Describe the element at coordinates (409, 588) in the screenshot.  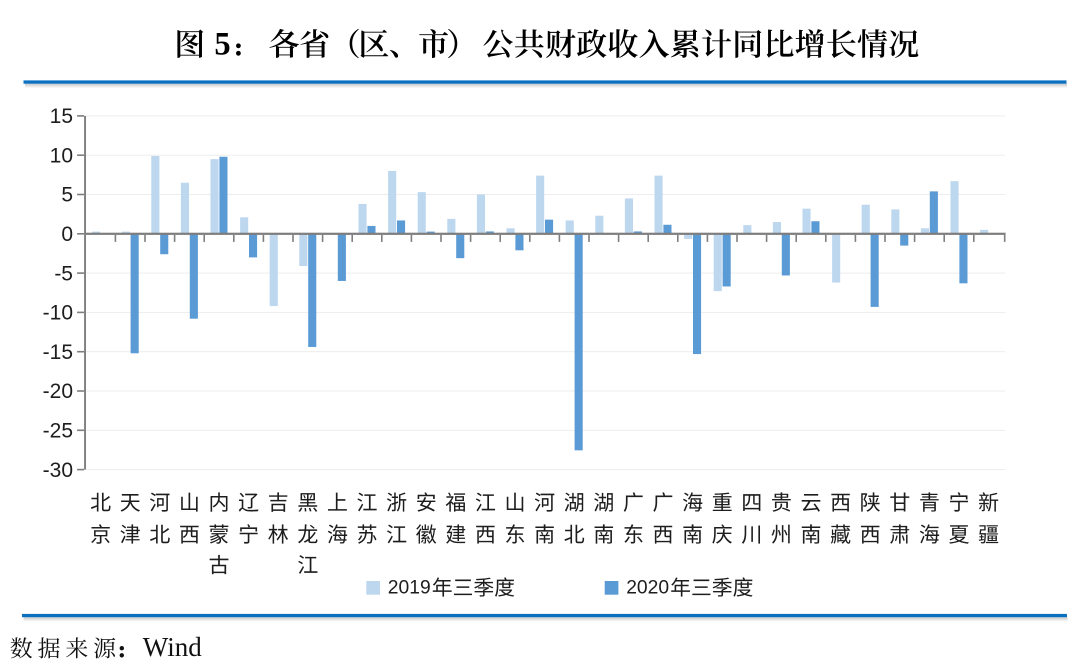
I see `svg-text: 2019` at that location.